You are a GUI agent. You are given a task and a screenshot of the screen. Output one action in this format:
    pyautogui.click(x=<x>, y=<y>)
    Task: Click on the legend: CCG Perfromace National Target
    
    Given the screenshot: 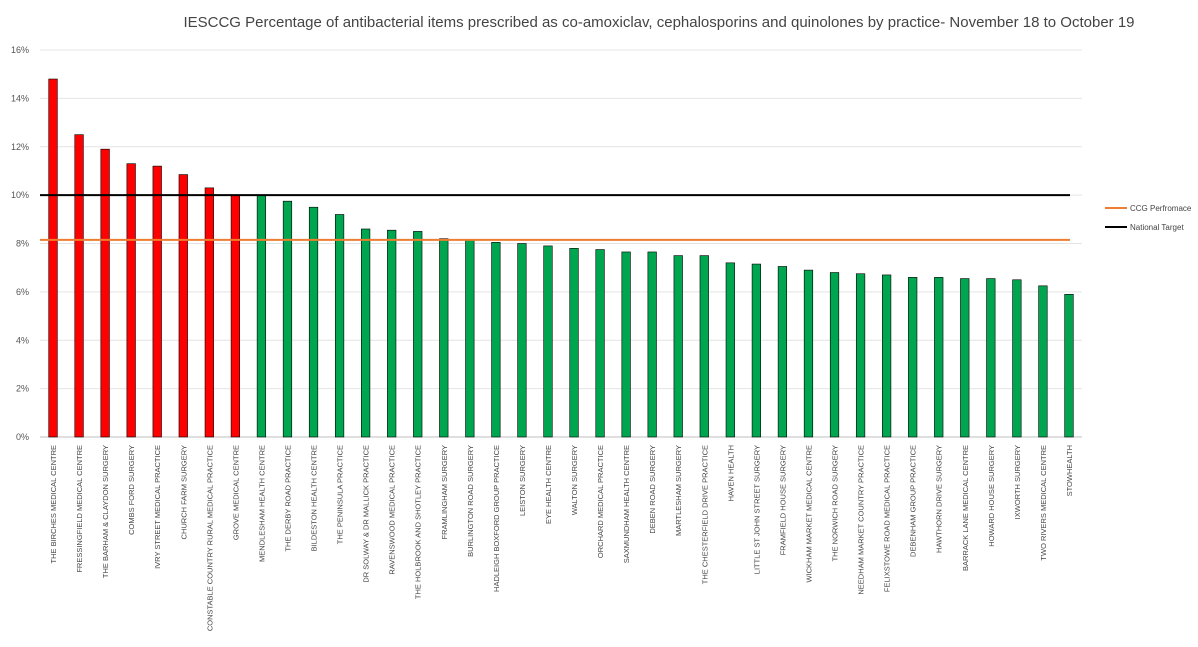 What is the action you would take?
    pyautogui.click(x=1148, y=218)
    